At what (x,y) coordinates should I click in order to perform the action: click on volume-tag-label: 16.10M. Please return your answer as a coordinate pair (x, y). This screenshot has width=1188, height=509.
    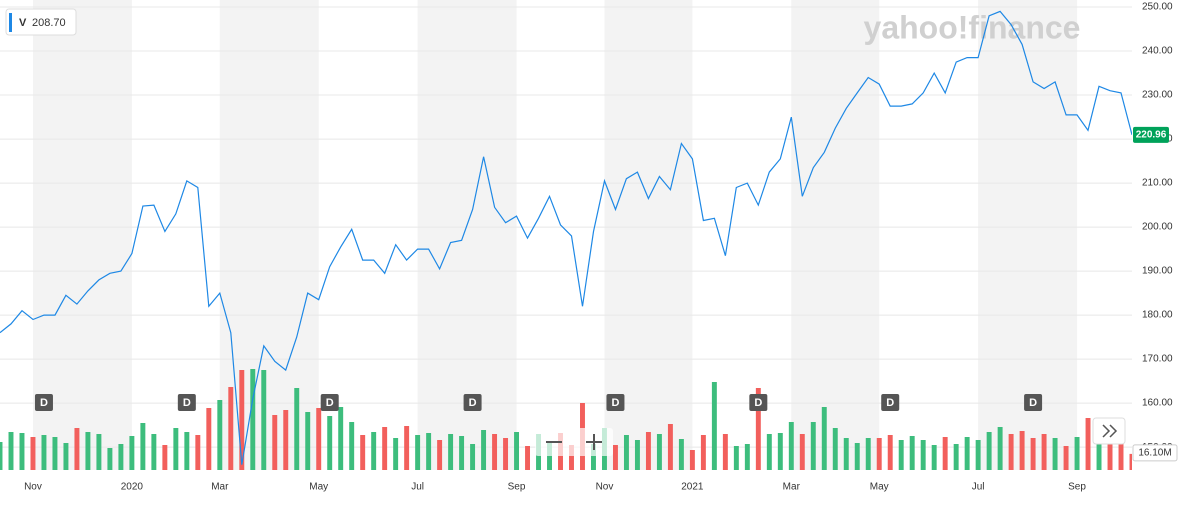
    Looking at the image, I should click on (1154, 453).